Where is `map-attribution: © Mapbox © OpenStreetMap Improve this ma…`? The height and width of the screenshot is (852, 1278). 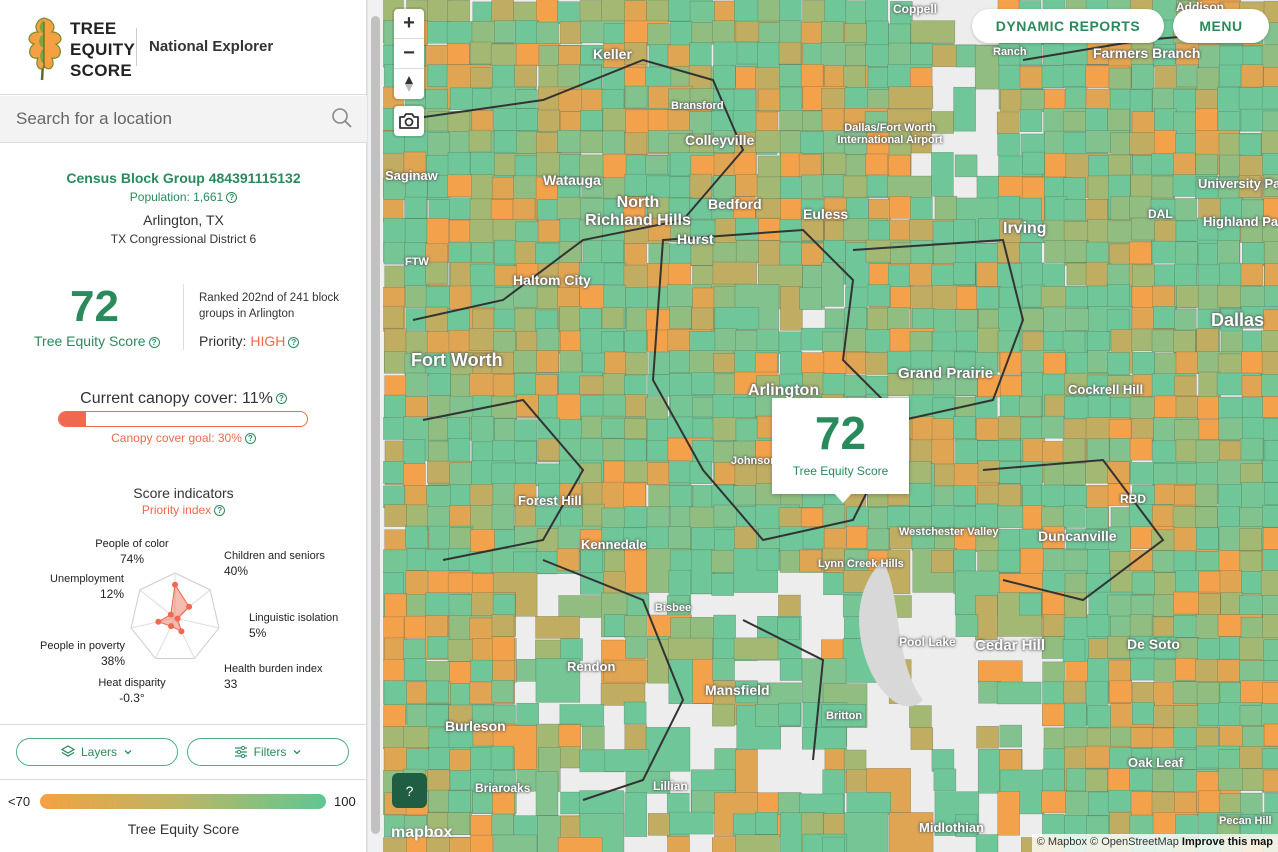 map-attribution: © Mapbox © OpenStreetMap Improve this ma… is located at coordinates (1154, 843).